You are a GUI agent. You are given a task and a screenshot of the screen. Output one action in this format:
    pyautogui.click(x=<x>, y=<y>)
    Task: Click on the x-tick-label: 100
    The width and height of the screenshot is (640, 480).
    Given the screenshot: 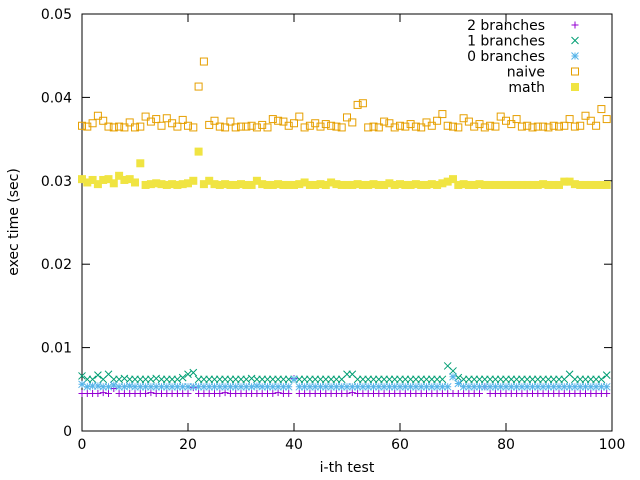 What is the action you would take?
    pyautogui.click(x=612, y=445)
    